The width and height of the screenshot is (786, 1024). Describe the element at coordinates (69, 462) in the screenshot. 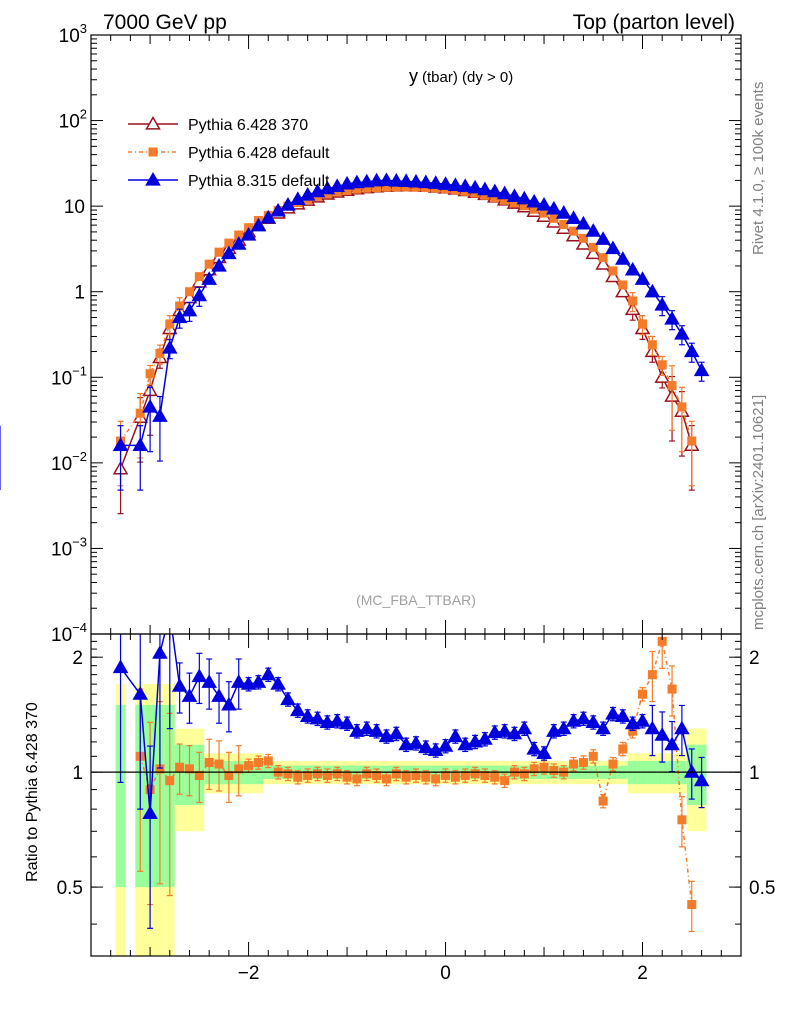

I see `y-tick-label: 10−2` at that location.